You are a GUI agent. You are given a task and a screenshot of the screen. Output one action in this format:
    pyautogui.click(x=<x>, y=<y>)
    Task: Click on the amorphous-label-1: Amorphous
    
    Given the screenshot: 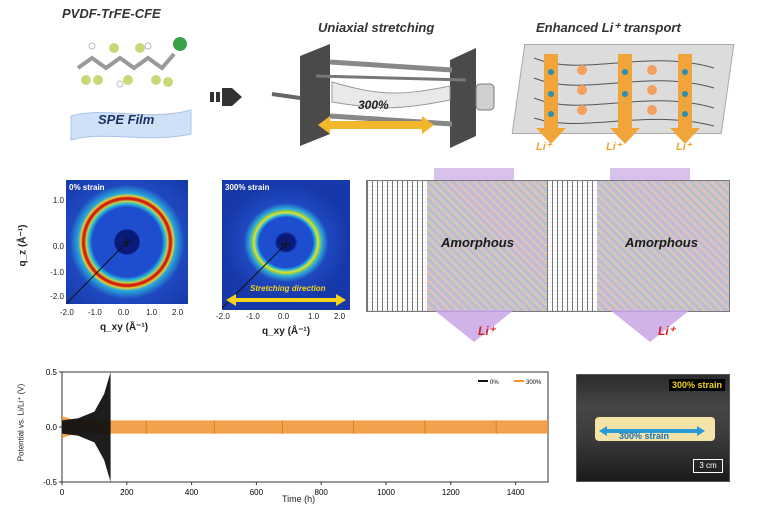 What is the action you would take?
    pyautogui.click(x=477, y=242)
    